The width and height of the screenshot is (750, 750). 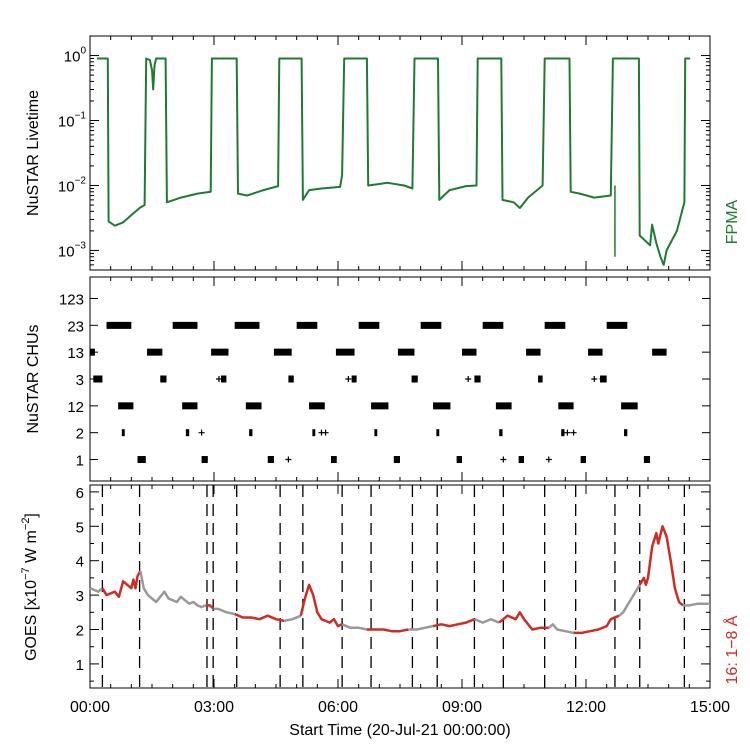 What do you see at coordinates (732, 221) in the screenshot?
I see `fpma-legend-label: FPMA` at bounding box center [732, 221].